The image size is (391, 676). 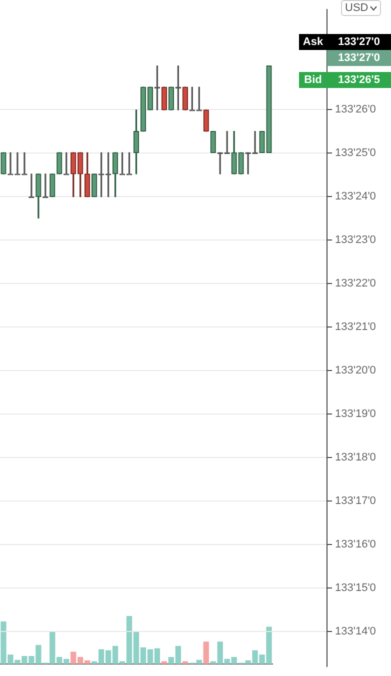 What do you see at coordinates (355, 152) in the screenshot?
I see `text: 133'25'0` at bounding box center [355, 152].